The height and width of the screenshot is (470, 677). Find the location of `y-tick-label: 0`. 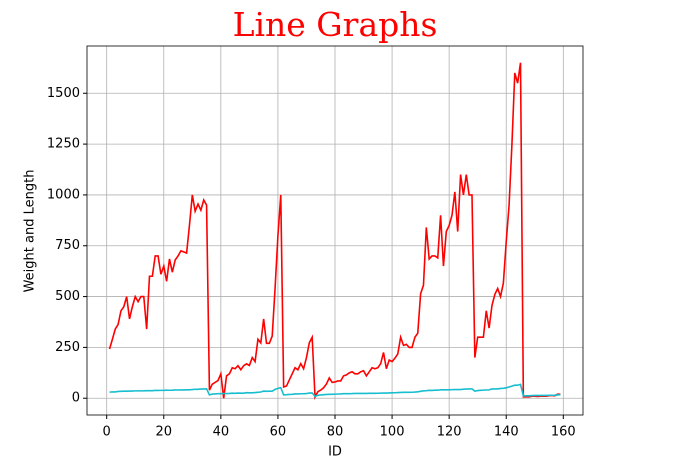

y-tick-label: 0 is located at coordinates (76, 398).